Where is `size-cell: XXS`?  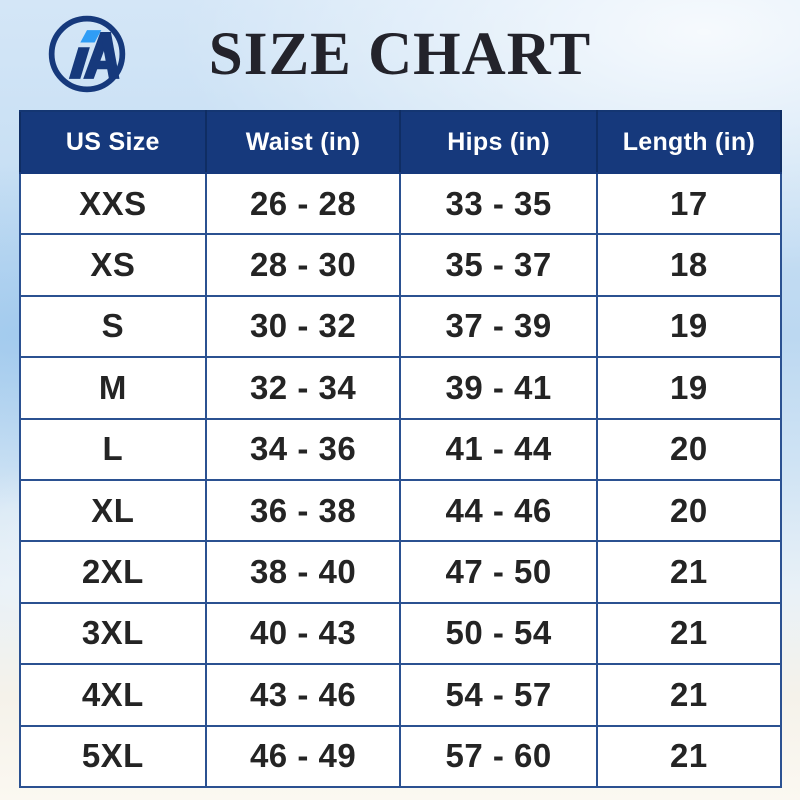
size-cell: XXS is located at coordinates (113, 203).